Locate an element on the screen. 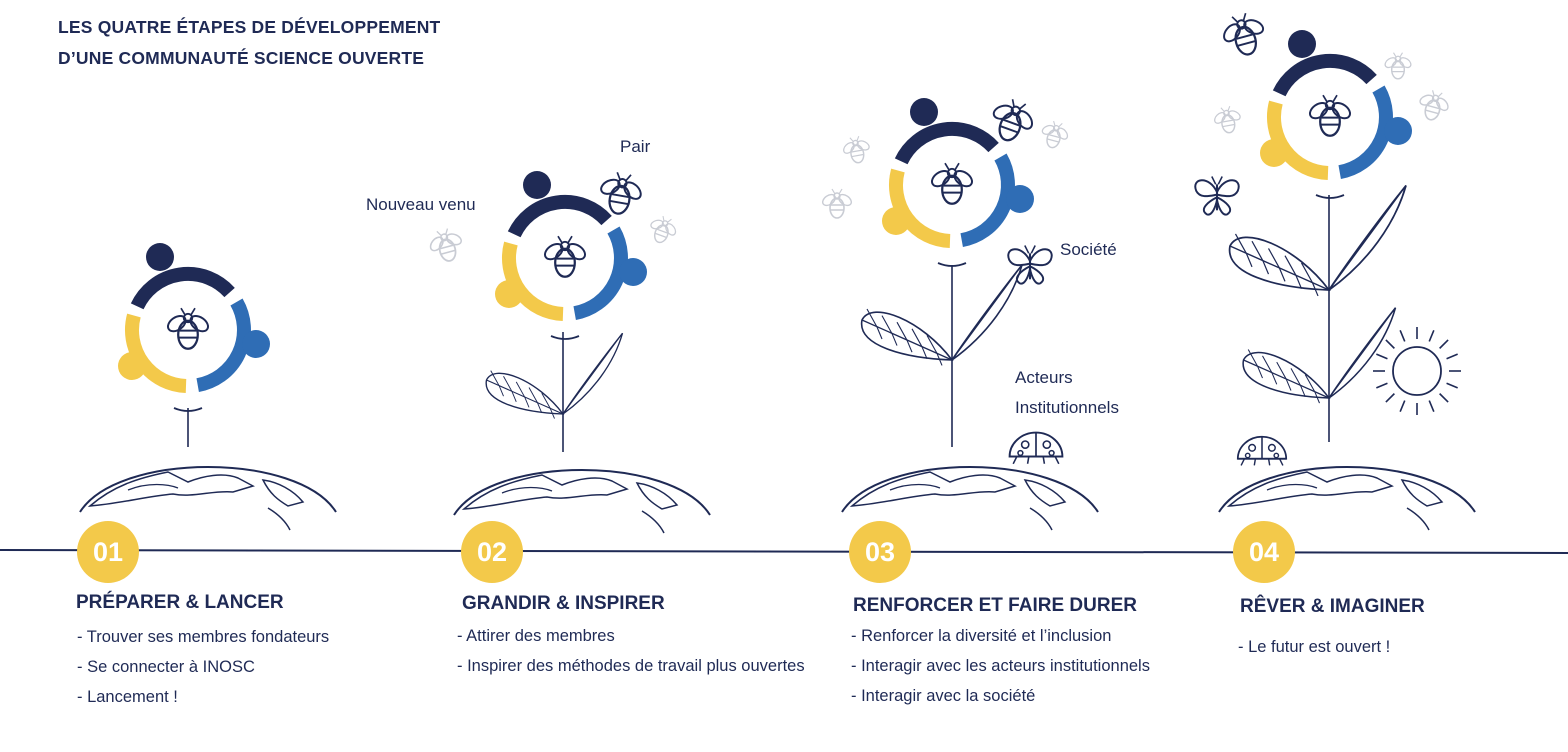 The height and width of the screenshot is (752, 1568). sun-icon is located at coordinates (1417, 371).